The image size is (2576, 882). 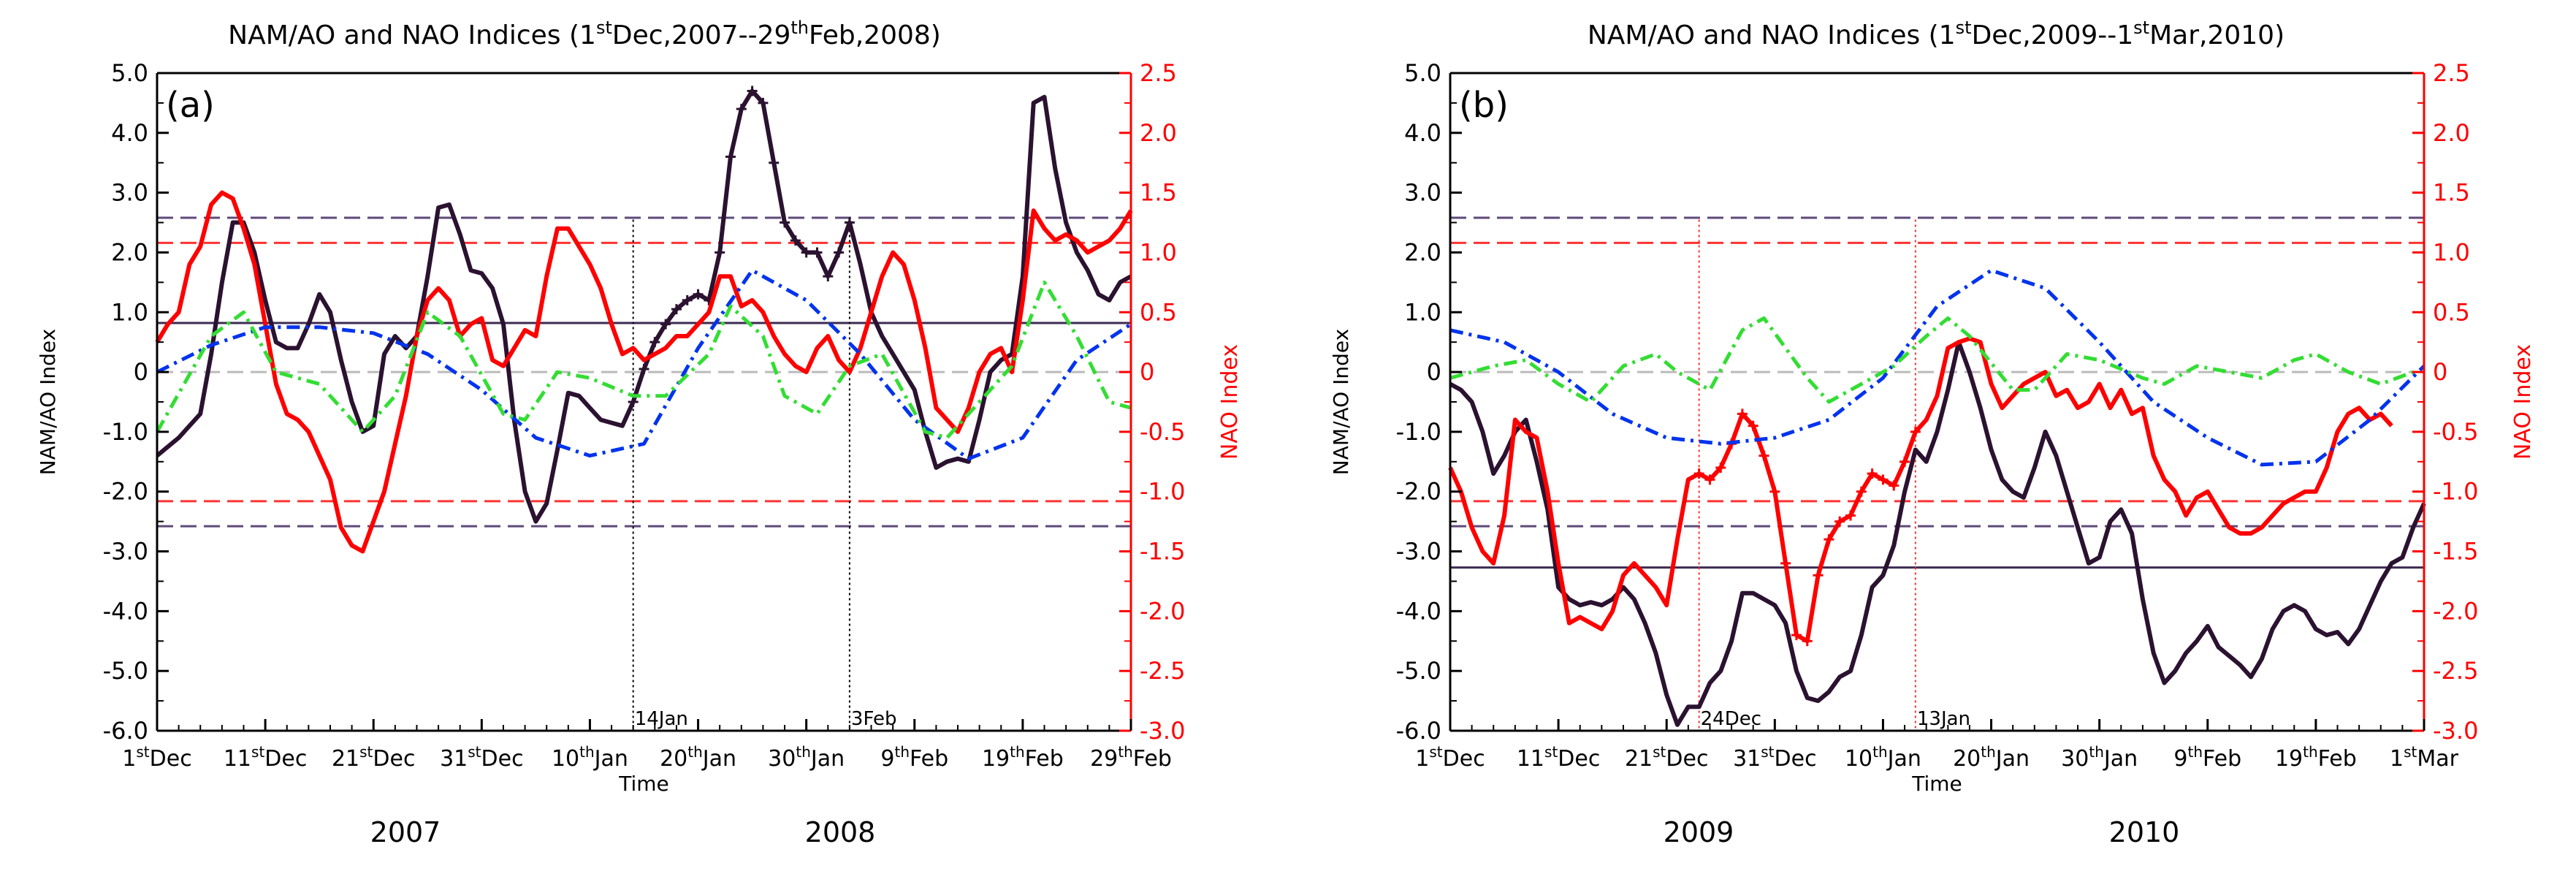 What do you see at coordinates (1775, 757) in the screenshot?
I see `x-tick-label: 31stDec` at bounding box center [1775, 757].